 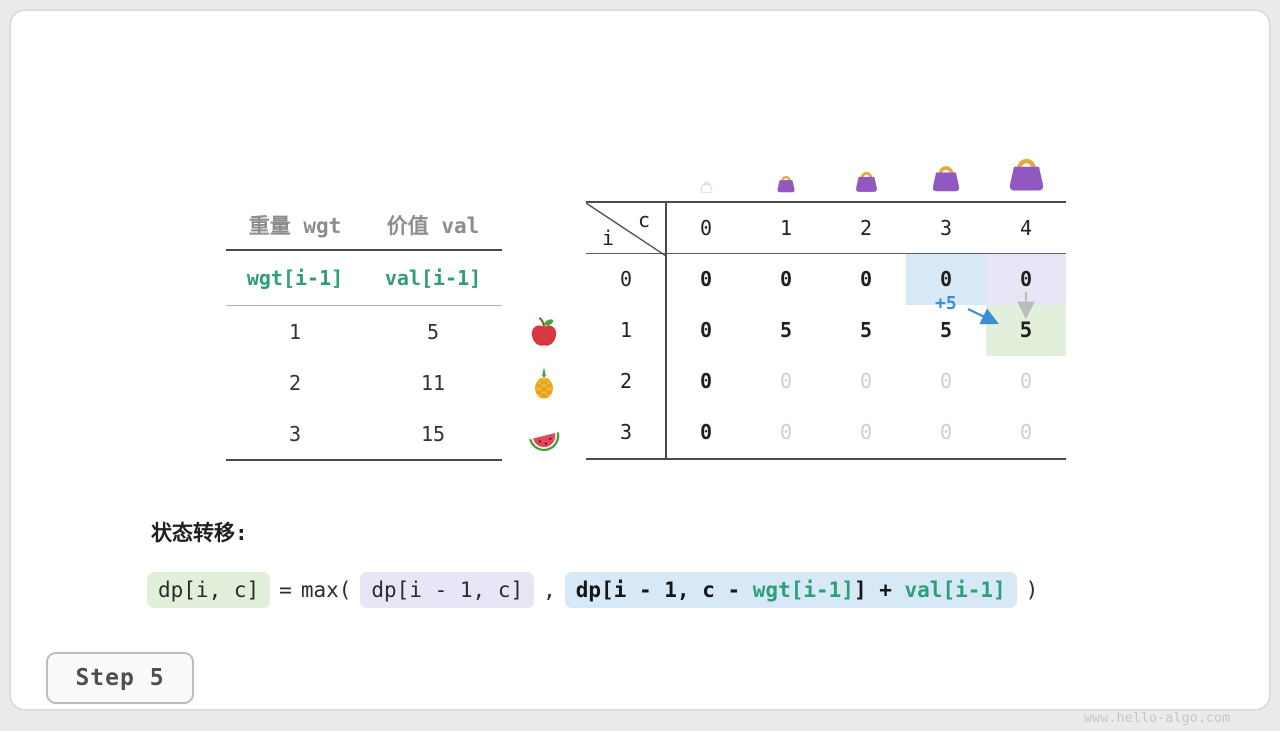 I want to click on dp-table-header: c i 0 1 2 3 4, so click(x=826, y=228).